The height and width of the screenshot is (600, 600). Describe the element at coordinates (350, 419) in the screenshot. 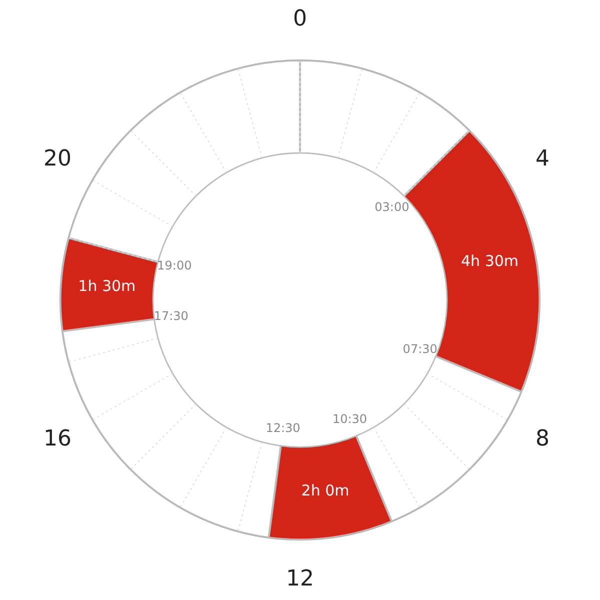

I see `text: 10:30` at that location.